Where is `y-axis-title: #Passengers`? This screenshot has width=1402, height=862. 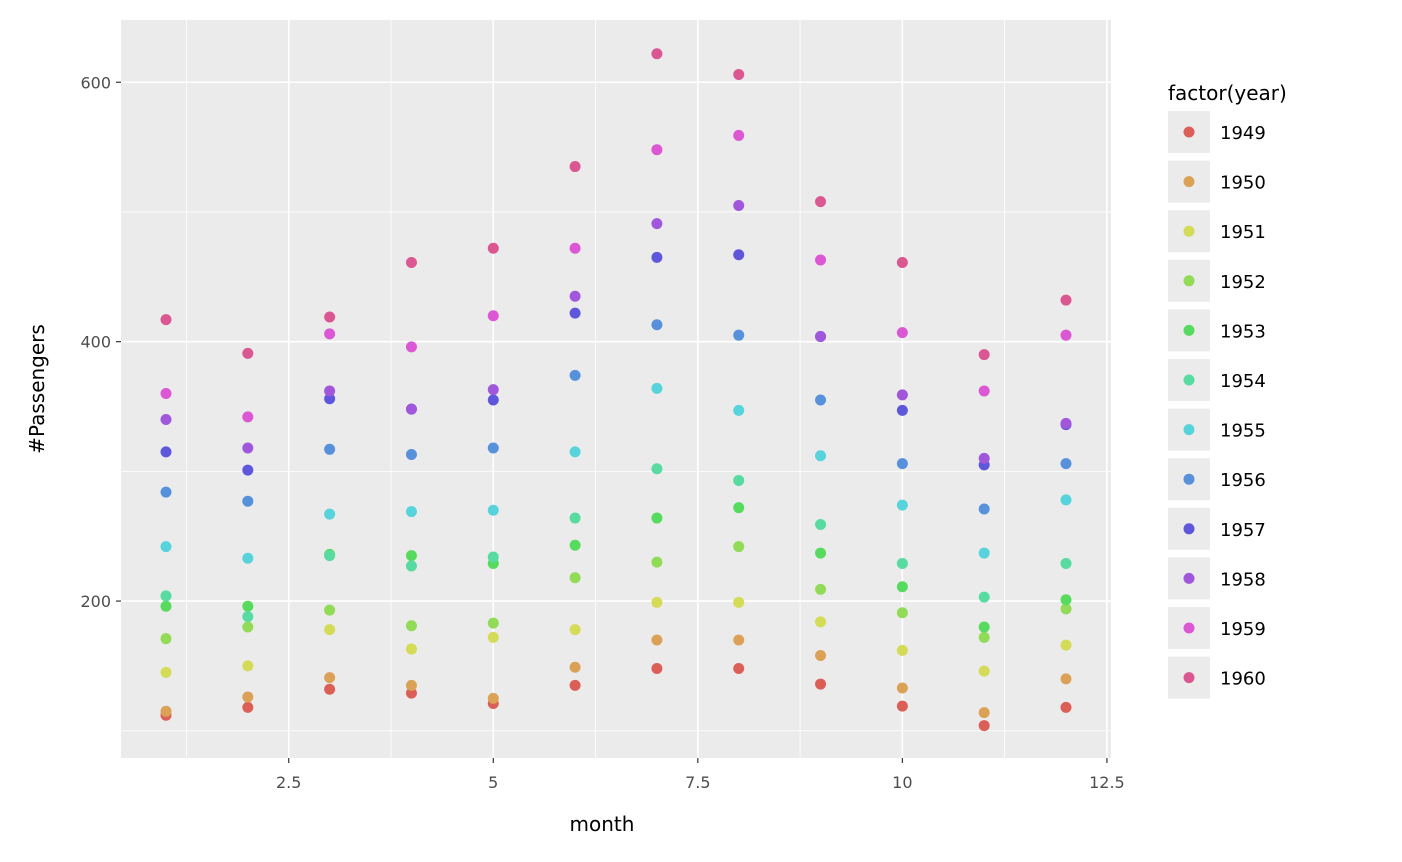 y-axis-title: #Passengers is located at coordinates (37, 389).